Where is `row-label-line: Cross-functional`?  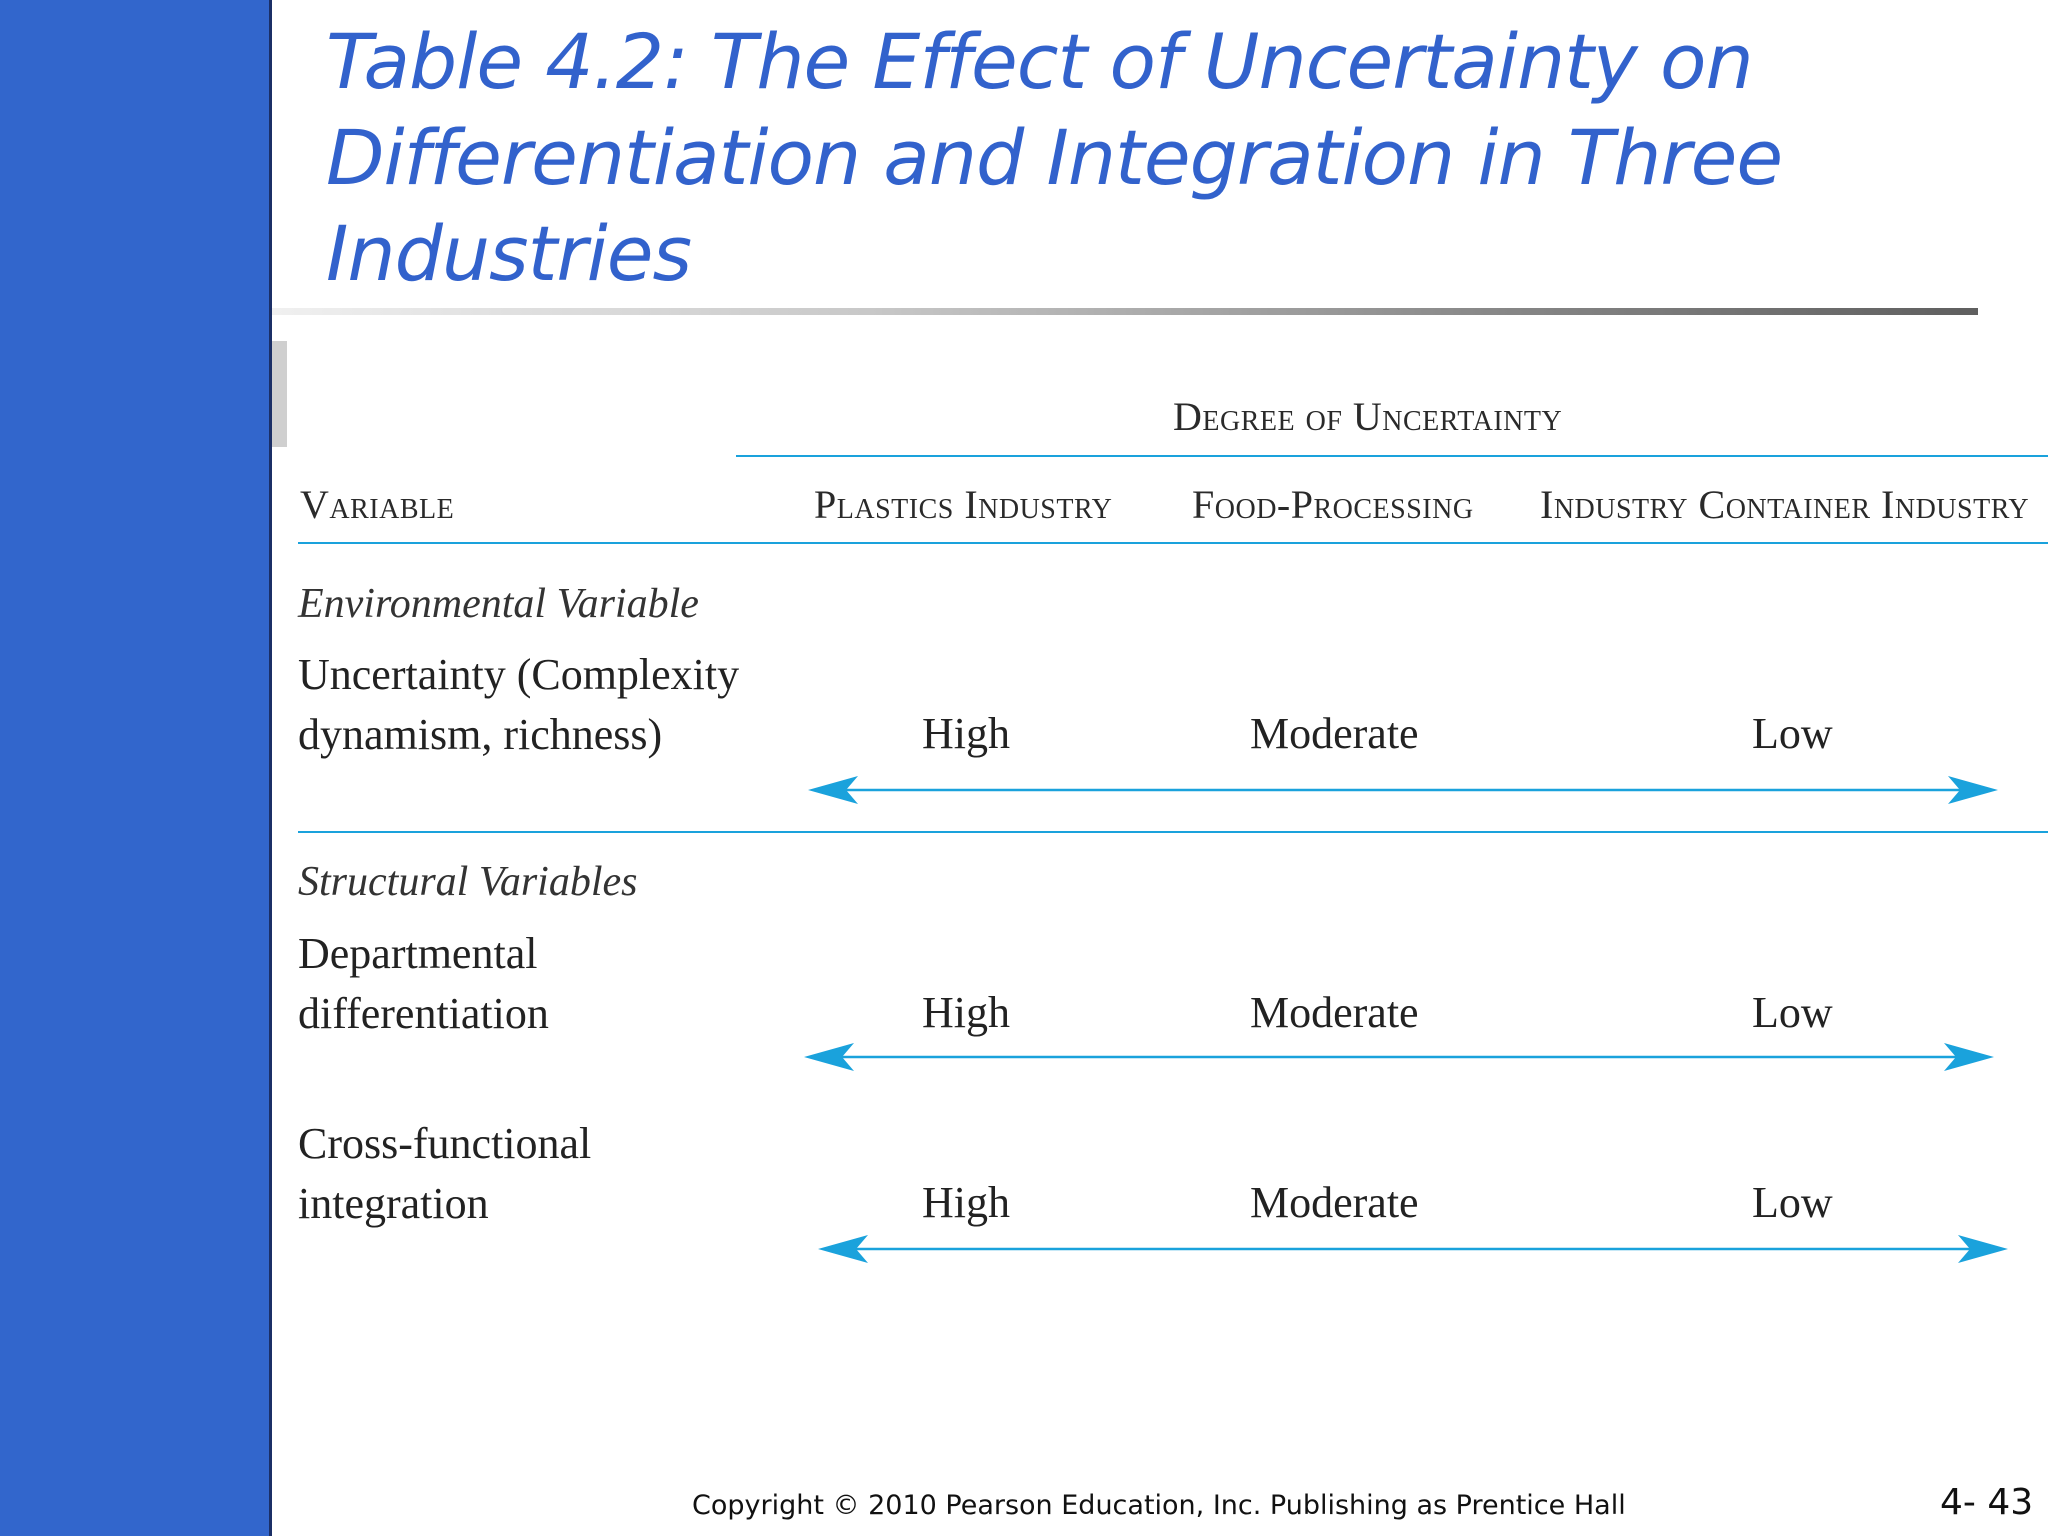
row-label-line: Cross-functional is located at coordinates (445, 1143).